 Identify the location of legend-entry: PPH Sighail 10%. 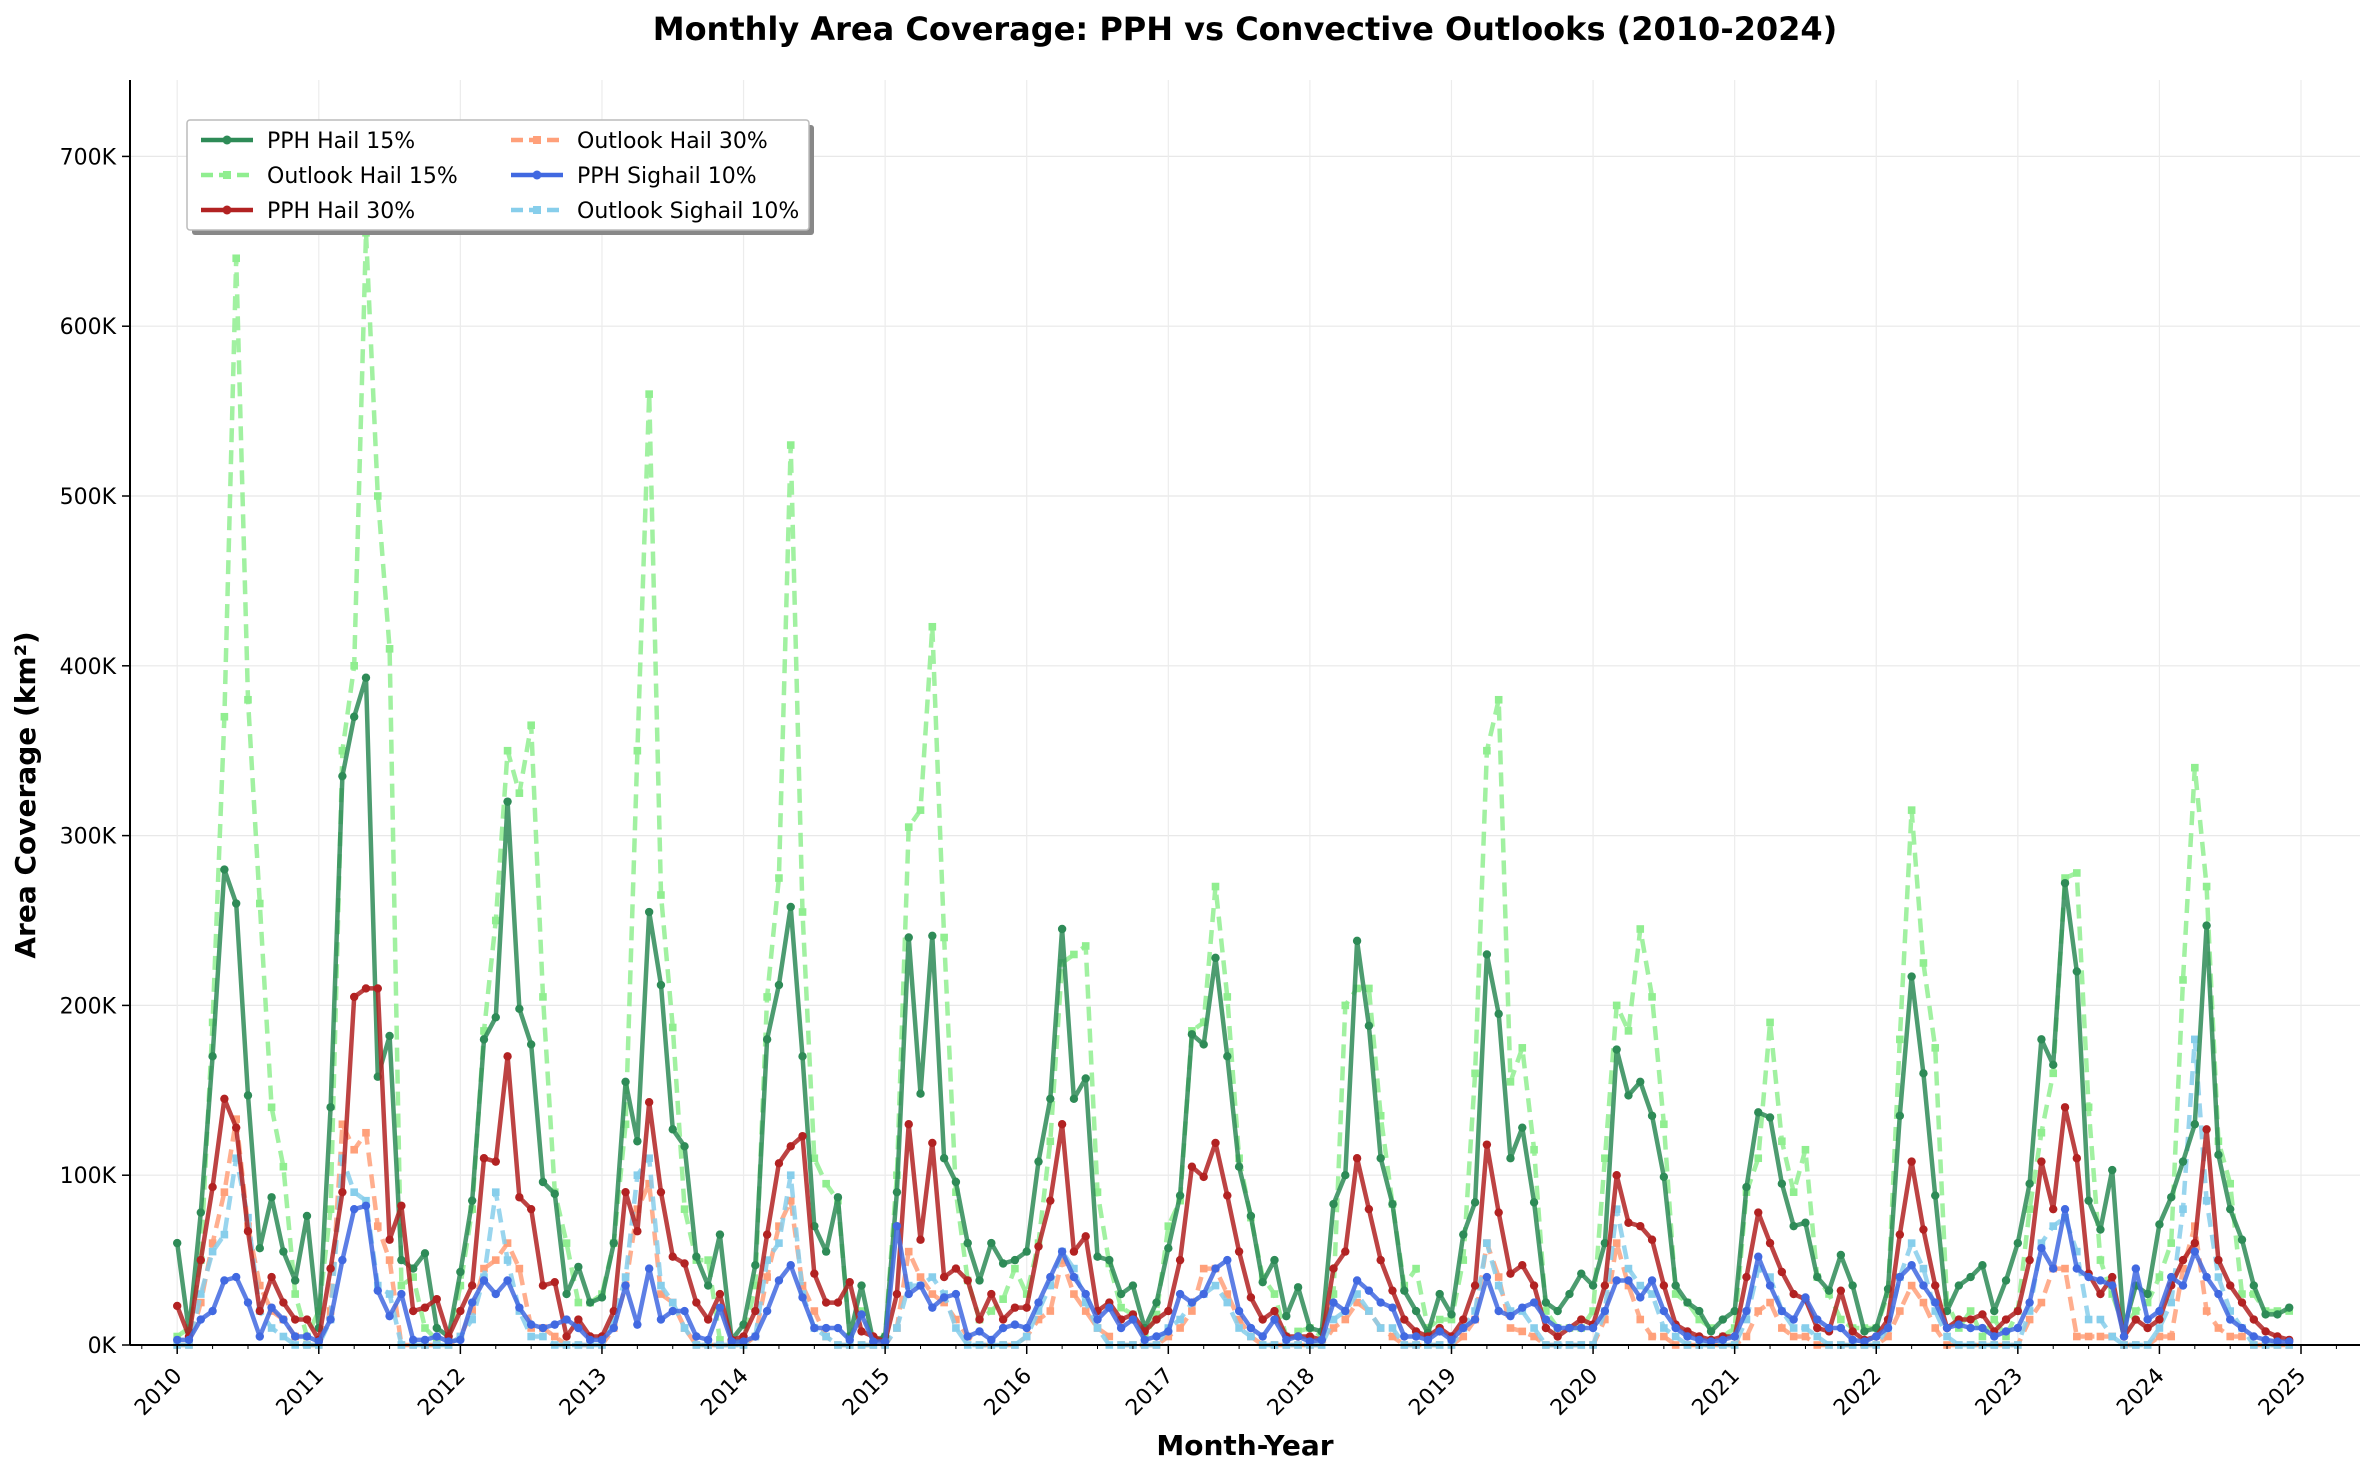
(634, 176).